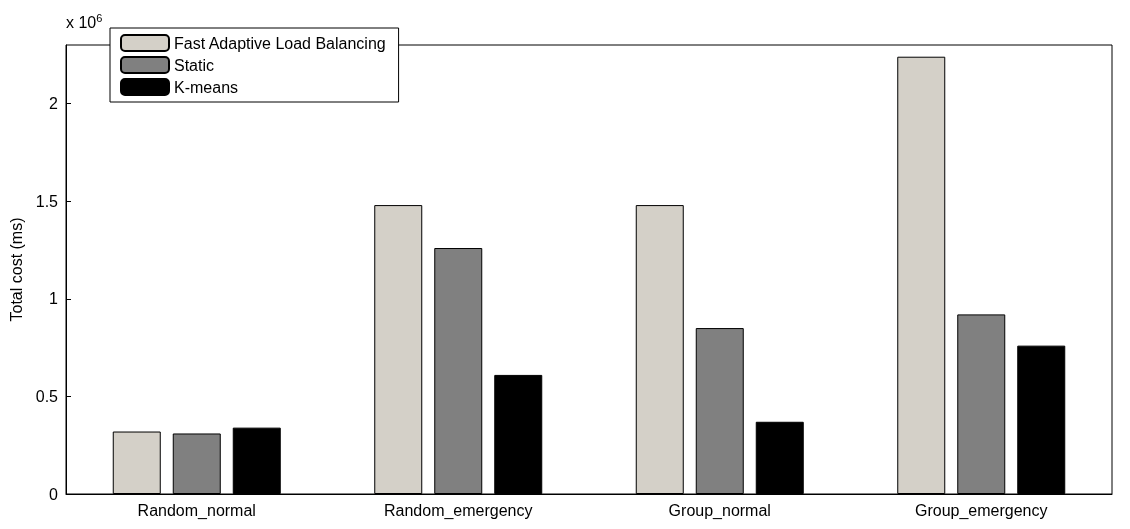  What do you see at coordinates (194, 65) in the screenshot?
I see `legend-label: Static` at bounding box center [194, 65].